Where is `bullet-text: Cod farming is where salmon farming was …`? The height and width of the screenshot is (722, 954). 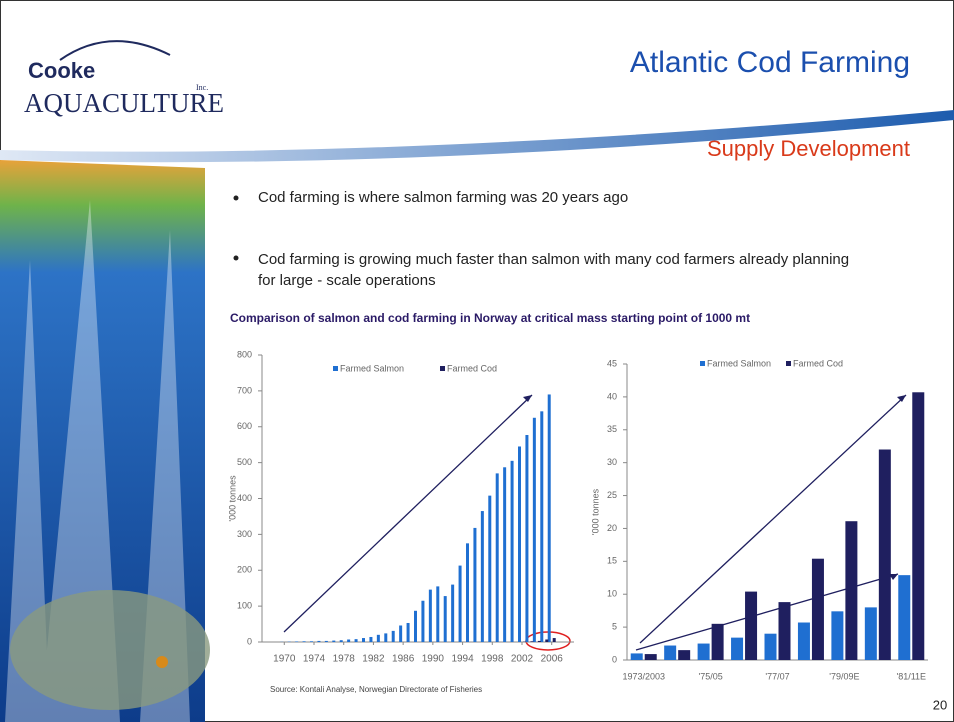 bullet-text: Cod farming is where salmon farming was … is located at coordinates (443, 197).